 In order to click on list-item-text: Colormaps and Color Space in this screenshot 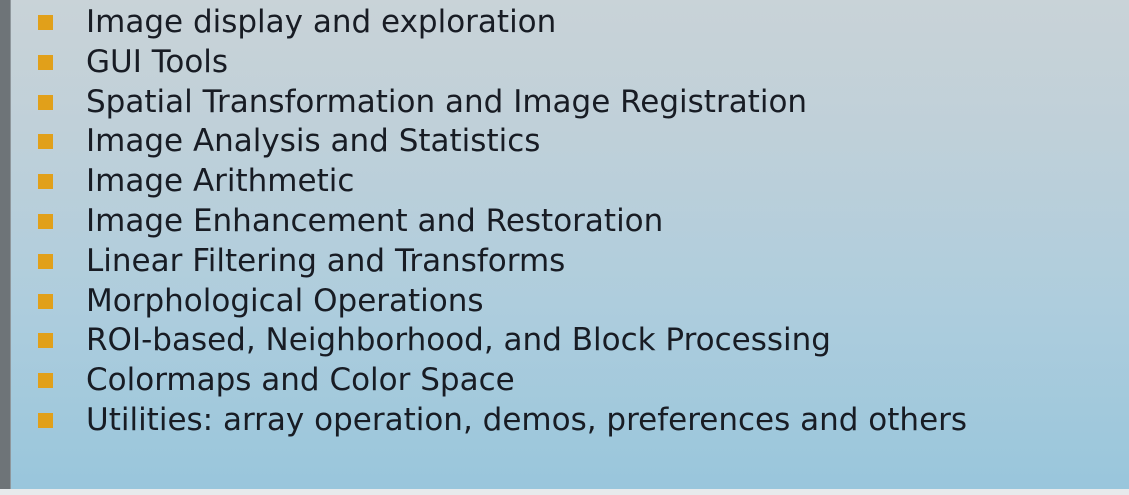, I will do `click(300, 380)`.